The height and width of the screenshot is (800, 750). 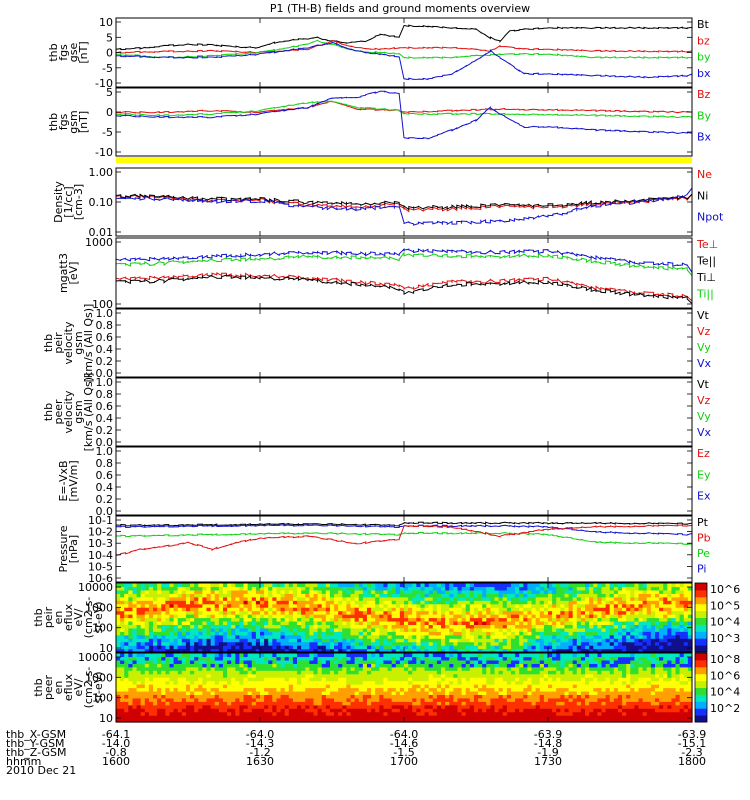 I want to click on legend-entry: Npot, so click(x=710, y=217).